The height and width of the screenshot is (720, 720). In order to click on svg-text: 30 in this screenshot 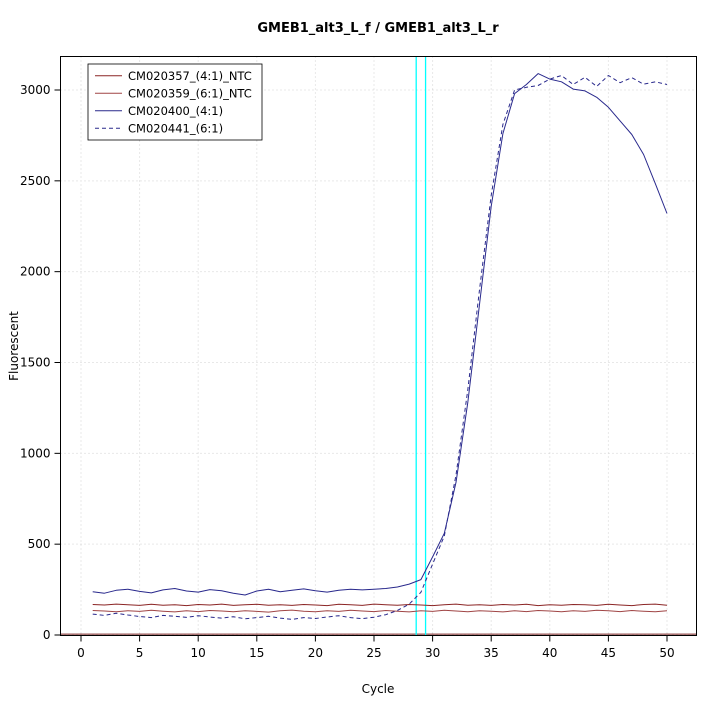, I will do `click(432, 653)`.